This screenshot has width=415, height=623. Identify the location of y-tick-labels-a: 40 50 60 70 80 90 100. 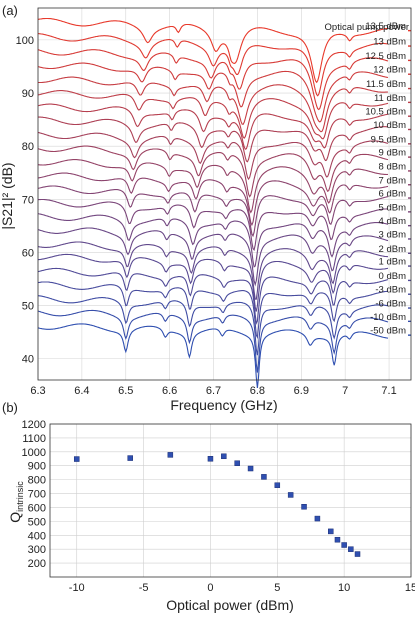
(25, 200).